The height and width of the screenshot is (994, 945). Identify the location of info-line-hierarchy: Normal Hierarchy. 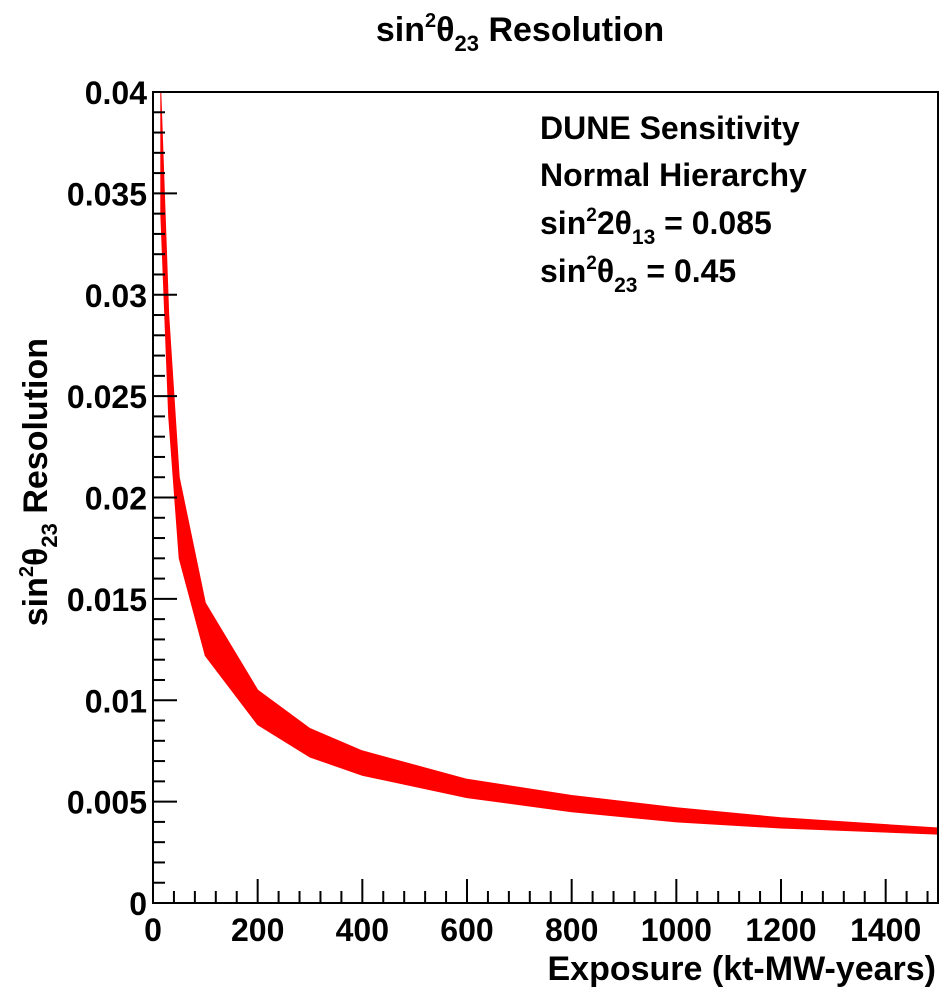
(673, 175).